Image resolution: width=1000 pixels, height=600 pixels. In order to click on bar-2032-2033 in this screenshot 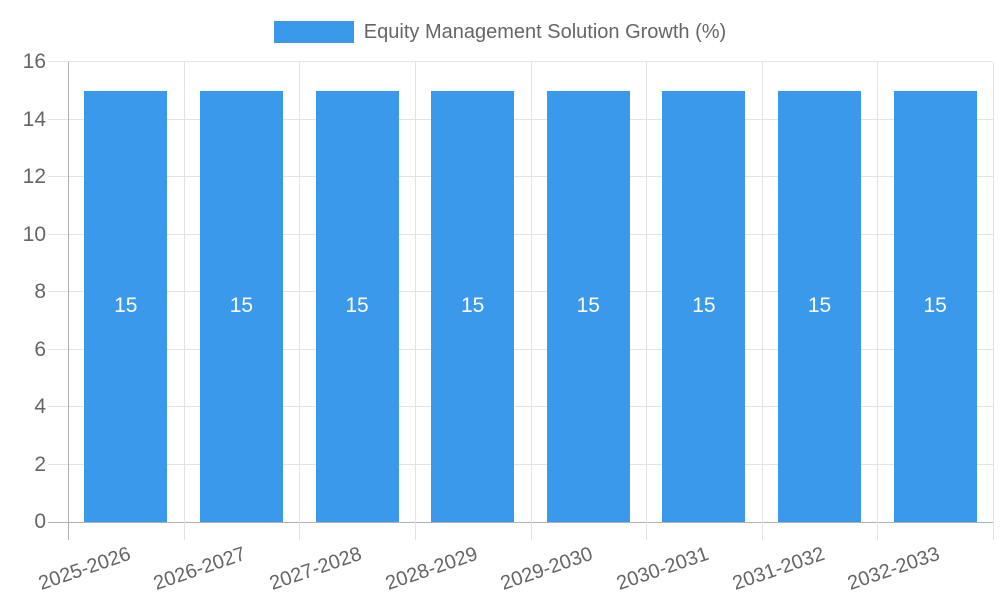, I will do `click(935, 306)`.